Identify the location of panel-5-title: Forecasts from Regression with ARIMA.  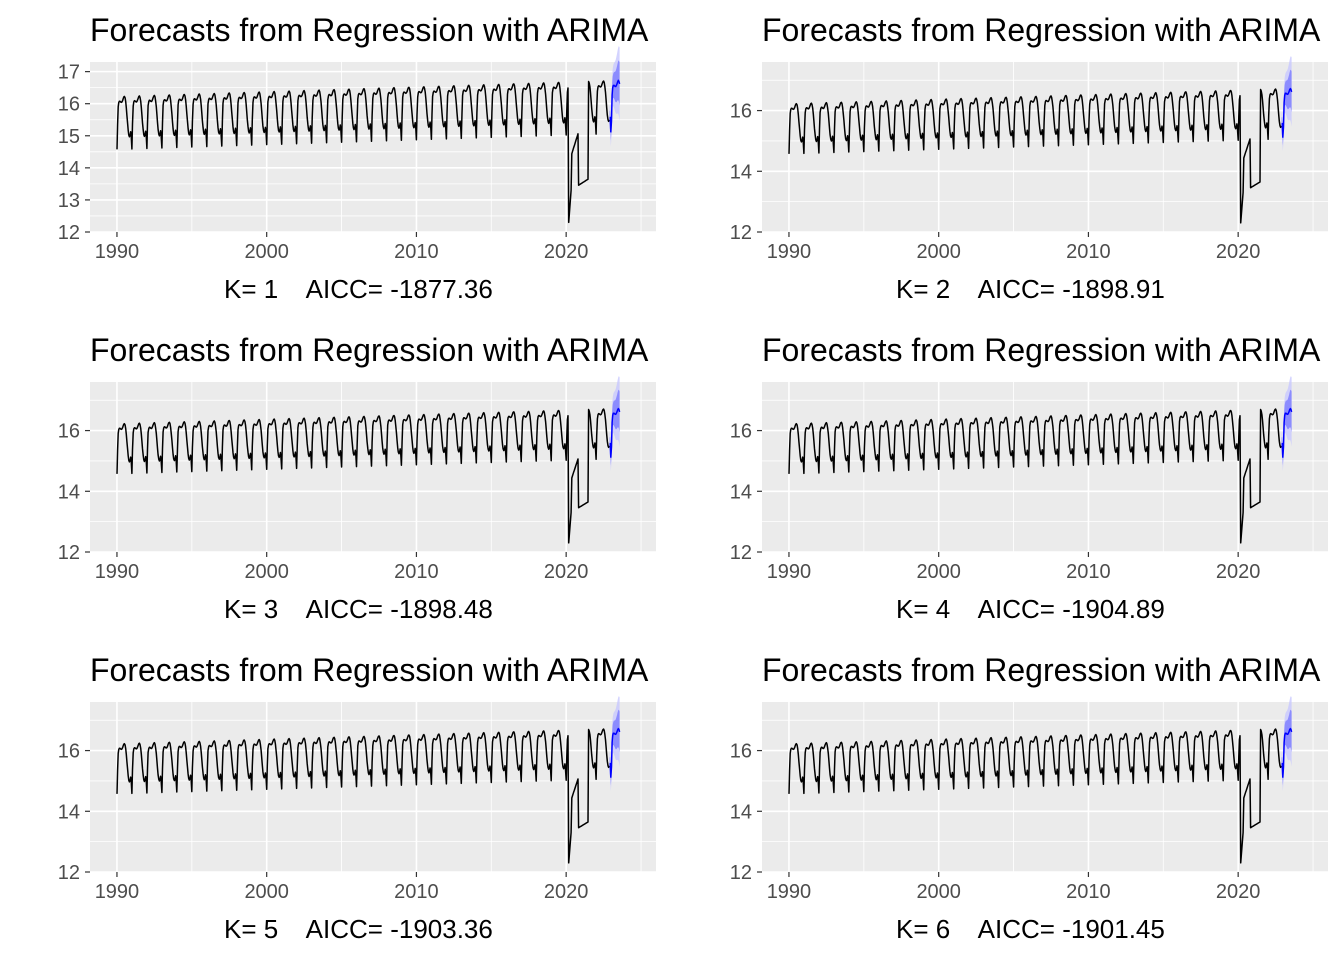
(369, 670).